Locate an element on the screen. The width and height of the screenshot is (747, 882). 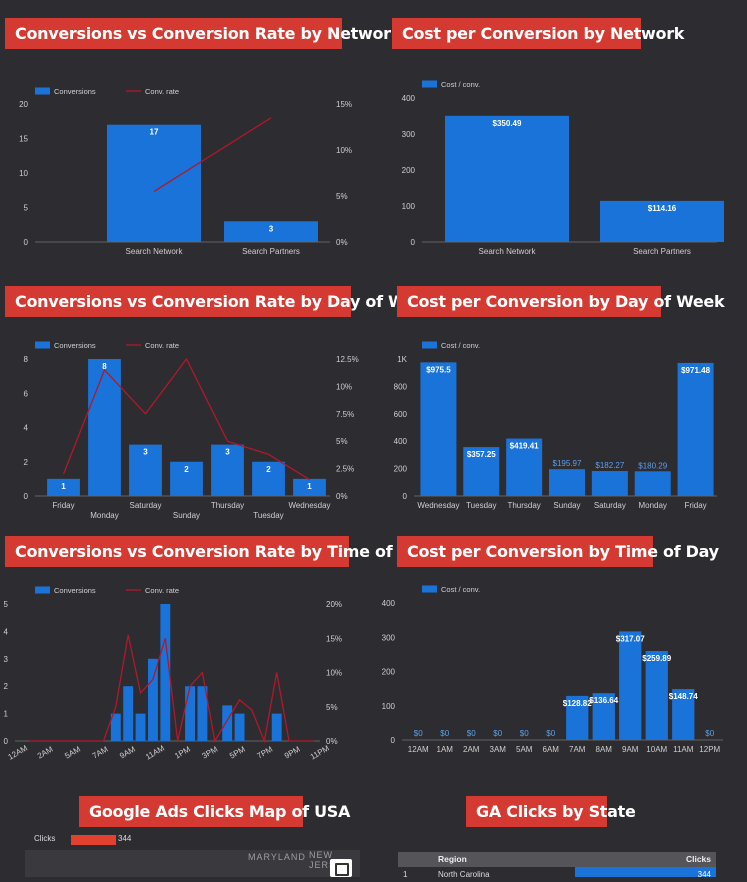
y-tick-label: 3 is located at coordinates (6, 659).